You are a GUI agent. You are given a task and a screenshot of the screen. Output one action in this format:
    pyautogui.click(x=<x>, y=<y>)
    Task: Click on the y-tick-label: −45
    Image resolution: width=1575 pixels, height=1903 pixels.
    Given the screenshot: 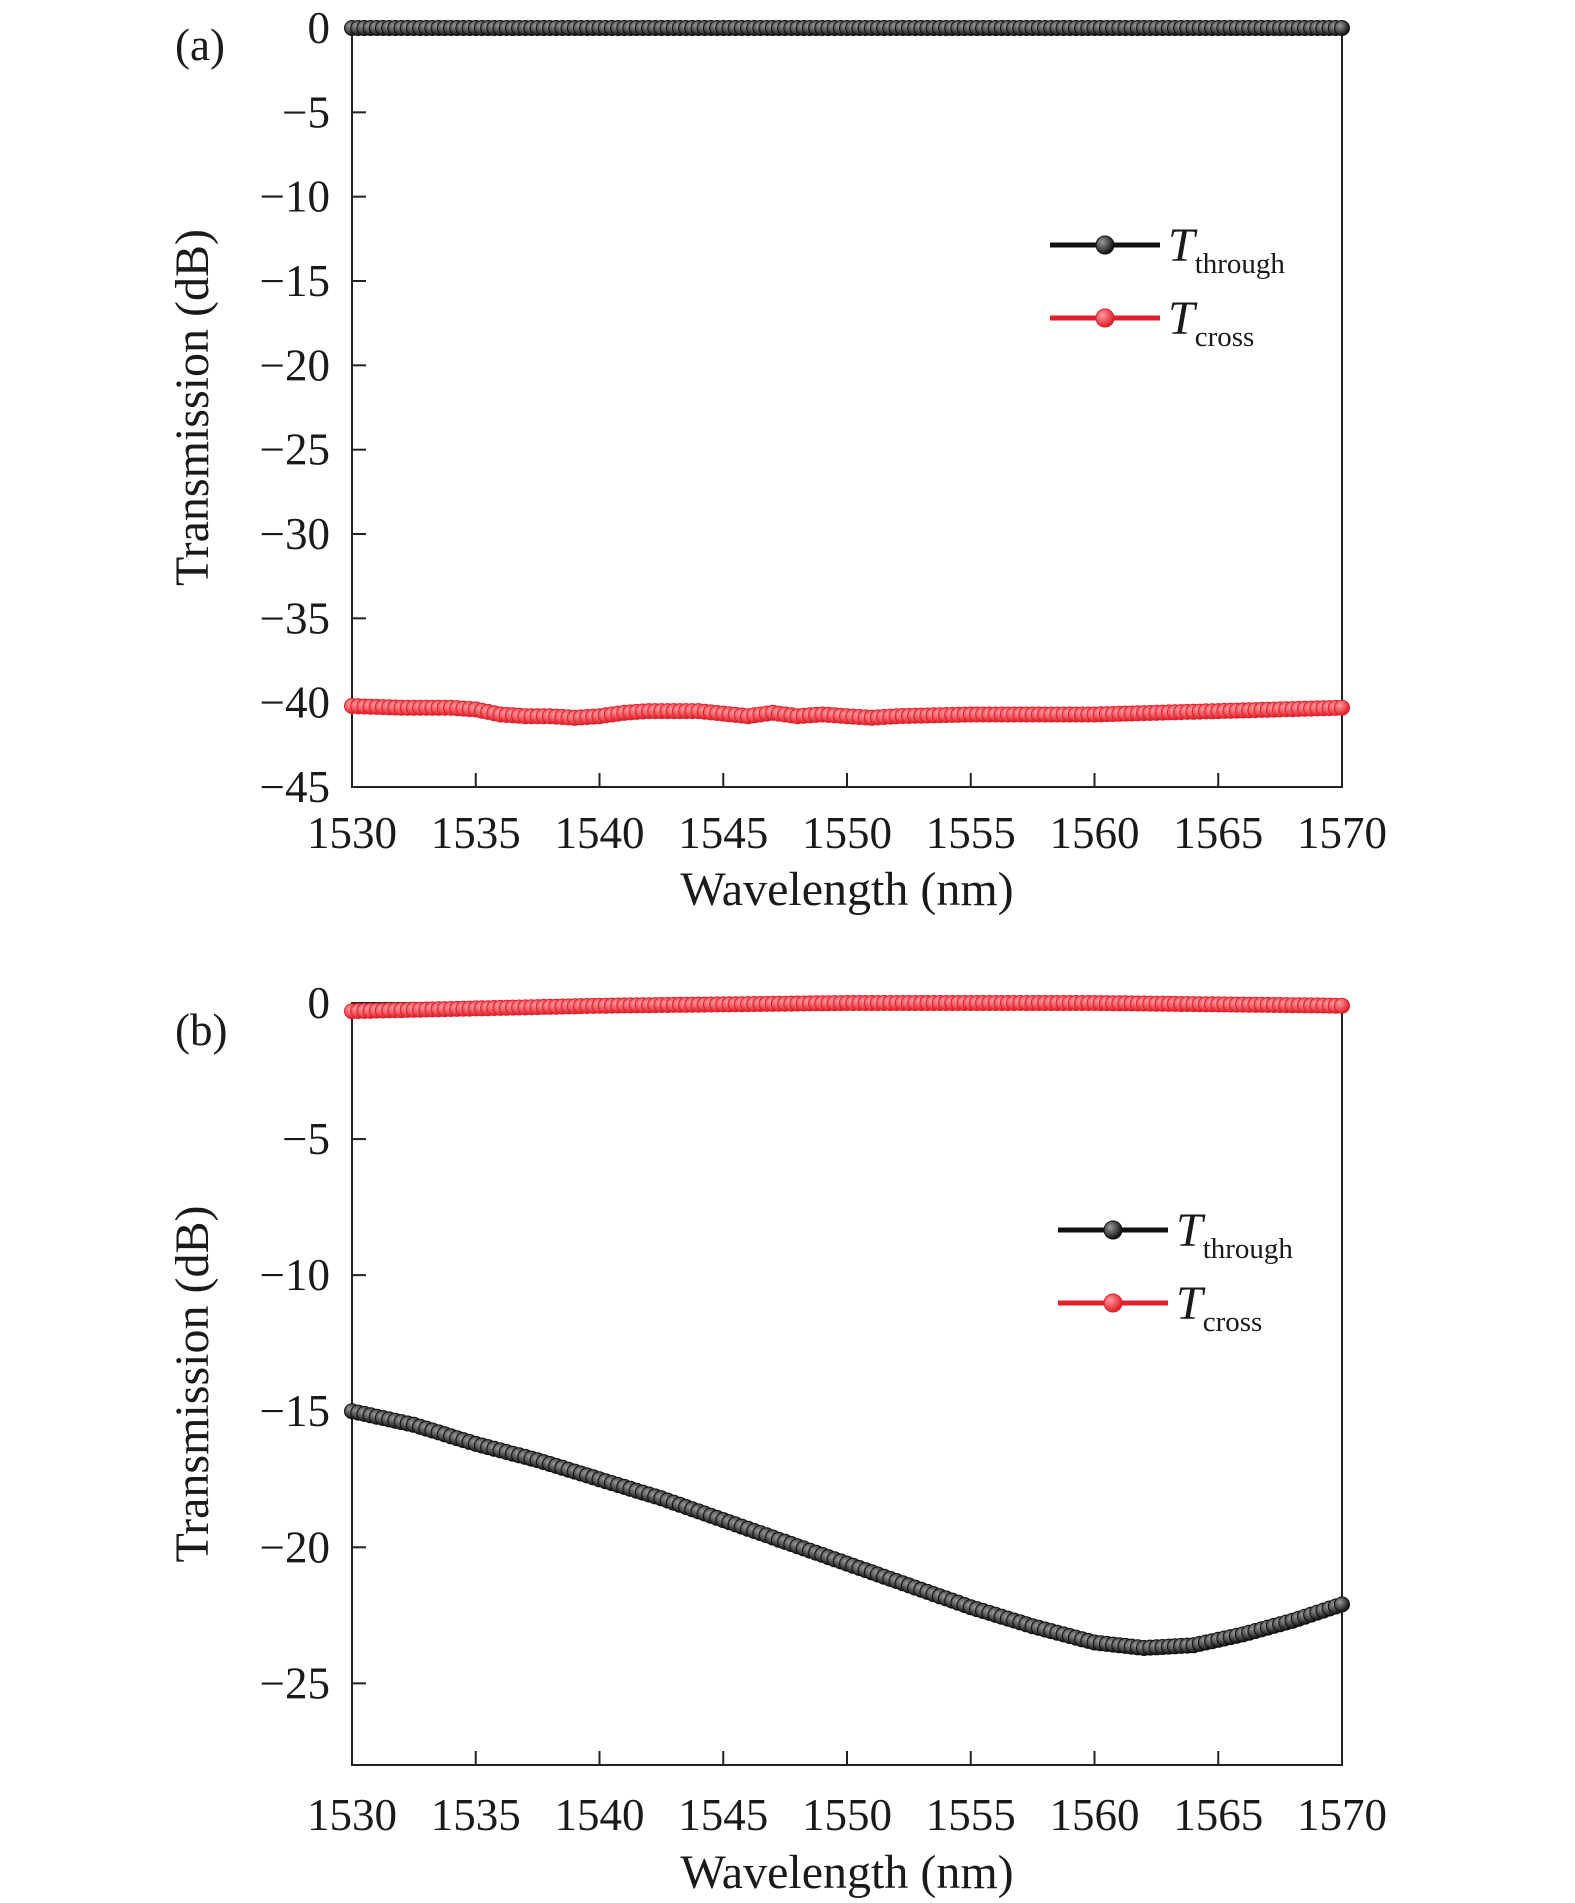 What is the action you would take?
    pyautogui.click(x=295, y=787)
    